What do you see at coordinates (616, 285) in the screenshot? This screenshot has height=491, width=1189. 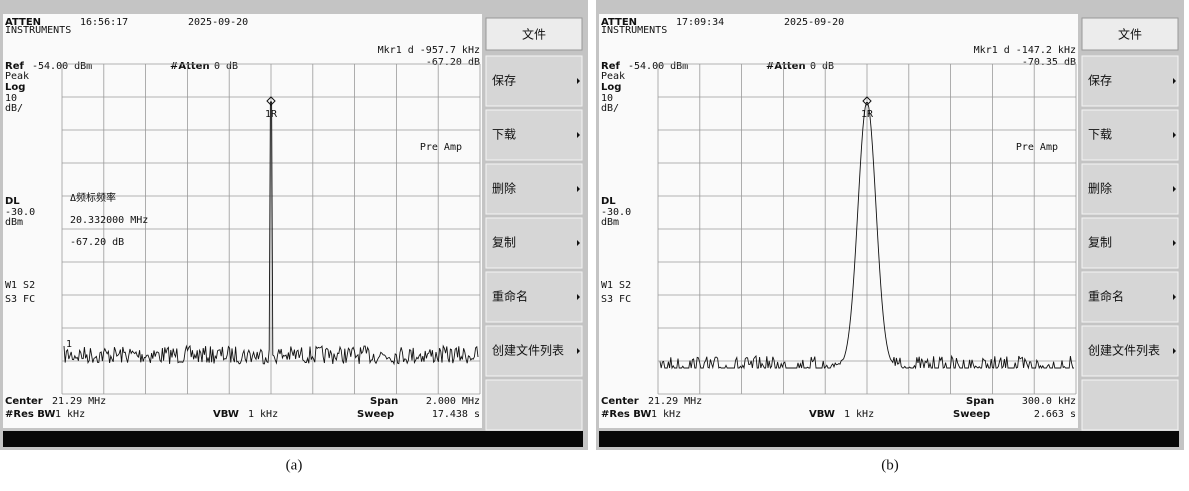 I see `trace-mode-1: W1 S2` at bounding box center [616, 285].